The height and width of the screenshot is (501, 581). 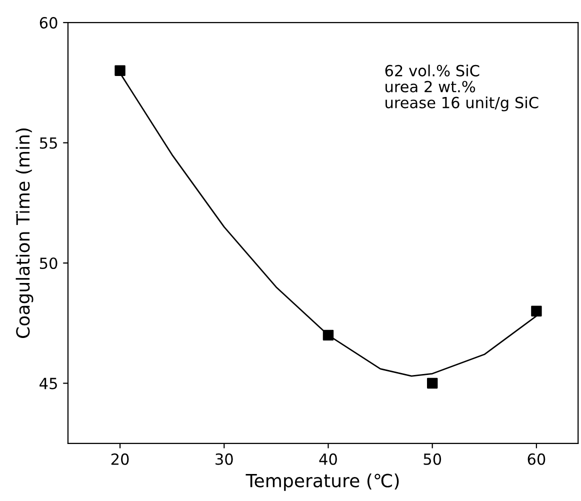 What do you see at coordinates (328, 459) in the screenshot?
I see `x-tick-label: 40` at bounding box center [328, 459].